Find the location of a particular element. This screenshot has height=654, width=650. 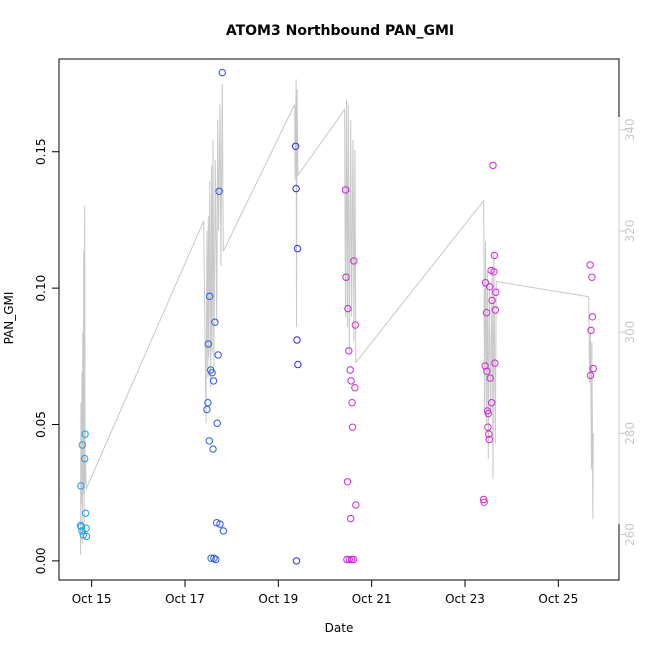

x-tick-label: Oct 21 is located at coordinates (372, 599).